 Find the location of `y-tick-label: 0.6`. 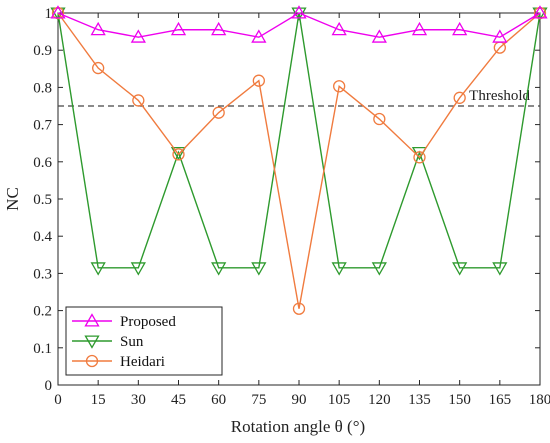

y-tick-label: 0.6 is located at coordinates (42, 163).